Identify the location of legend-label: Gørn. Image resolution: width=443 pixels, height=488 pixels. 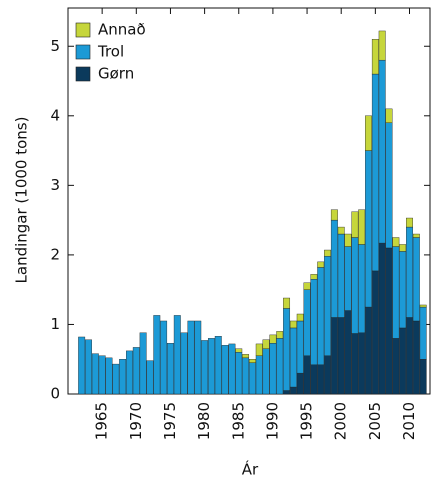
(116, 74).